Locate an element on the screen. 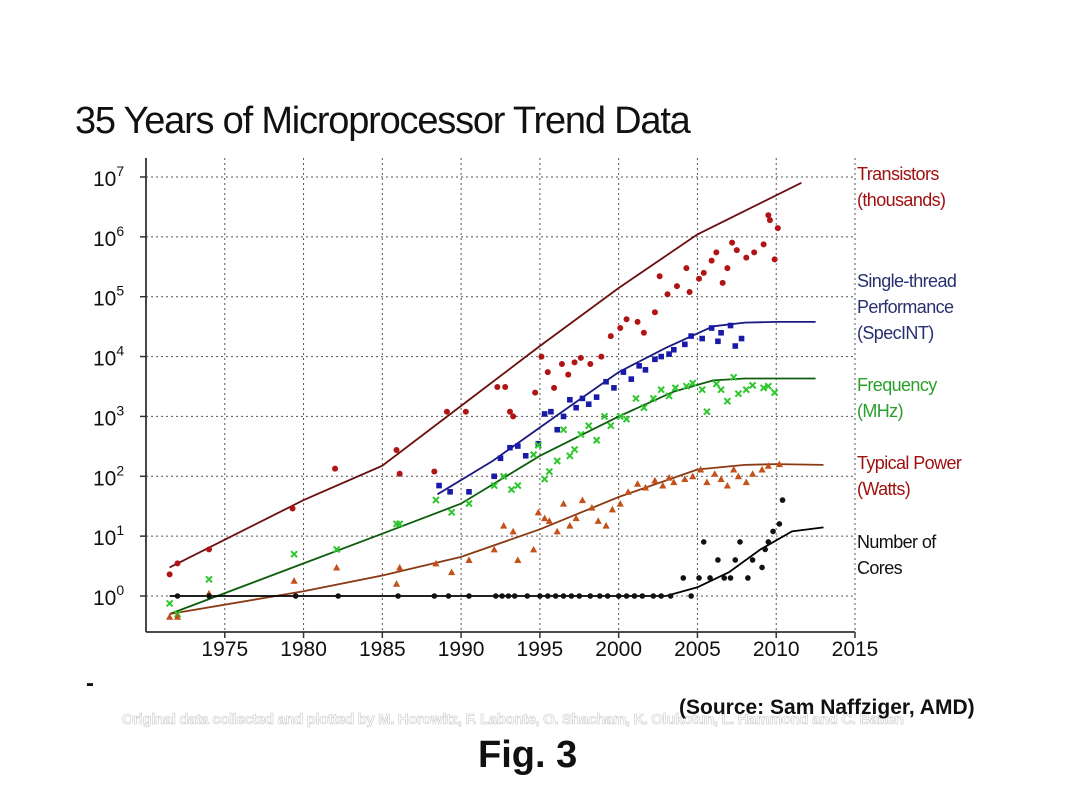  x-tick-label: 1975 is located at coordinates (224, 649).